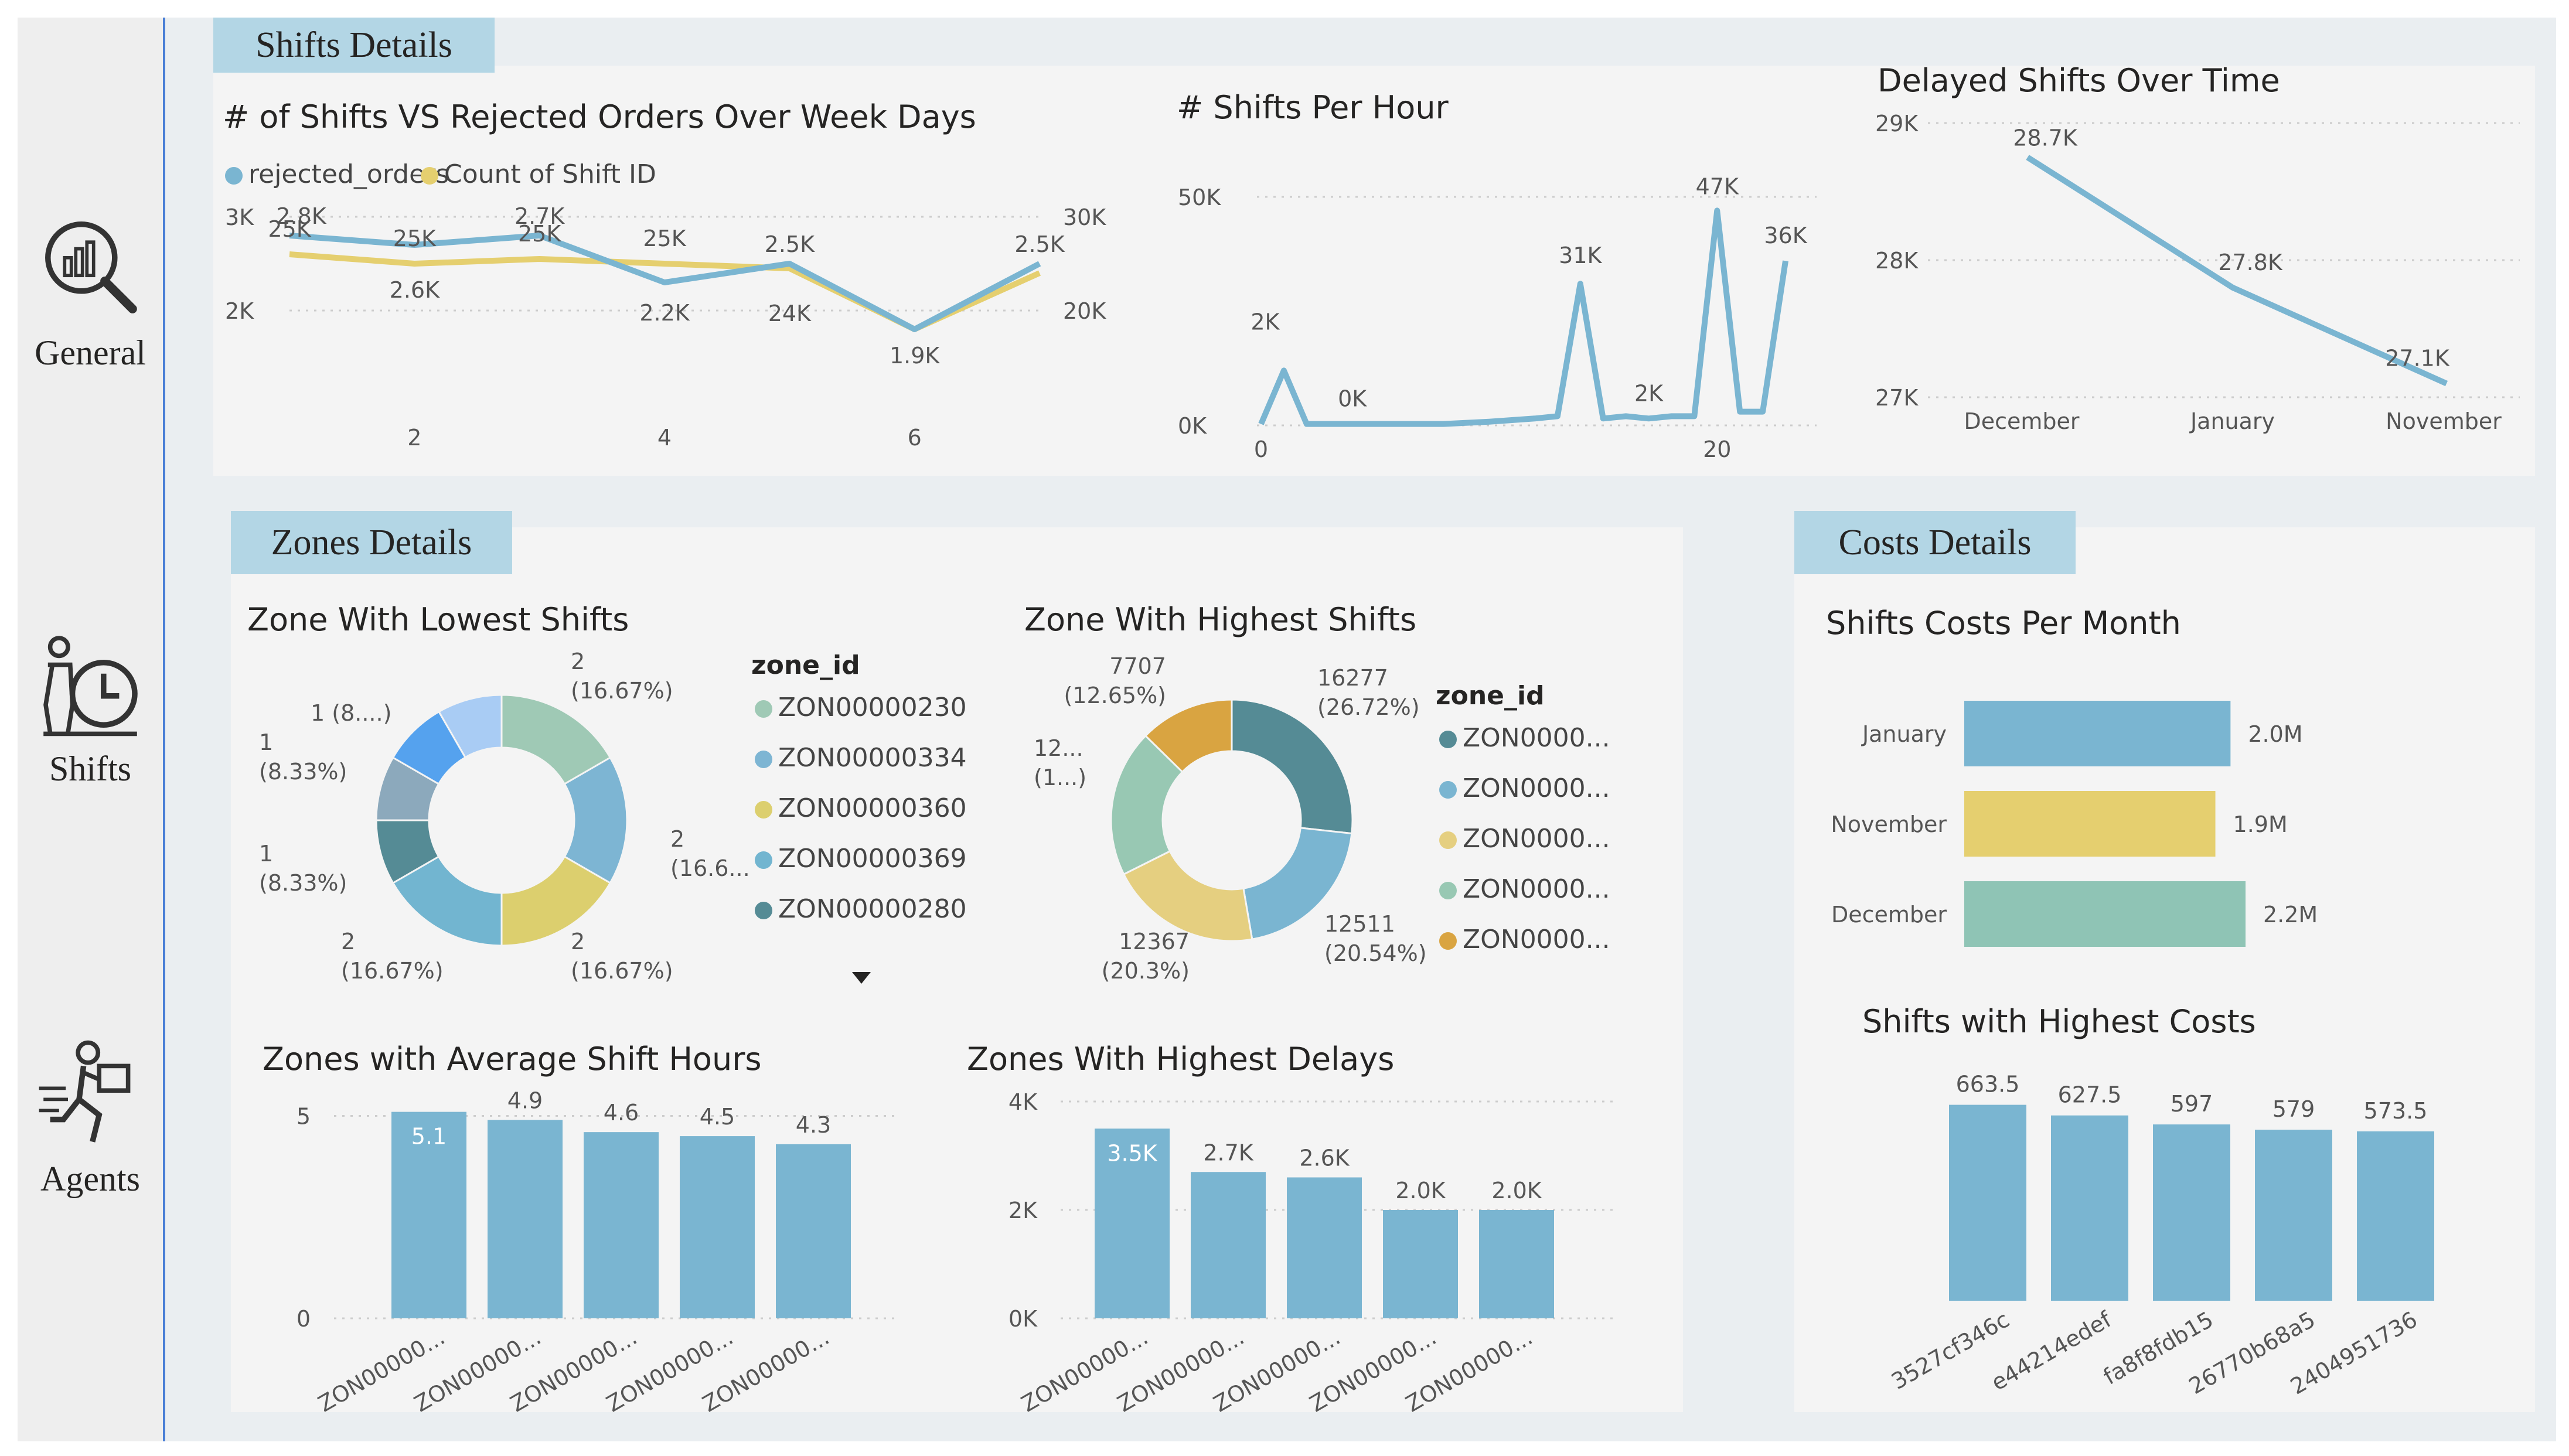  I want to click on nav-general: General, so click(90, 292).